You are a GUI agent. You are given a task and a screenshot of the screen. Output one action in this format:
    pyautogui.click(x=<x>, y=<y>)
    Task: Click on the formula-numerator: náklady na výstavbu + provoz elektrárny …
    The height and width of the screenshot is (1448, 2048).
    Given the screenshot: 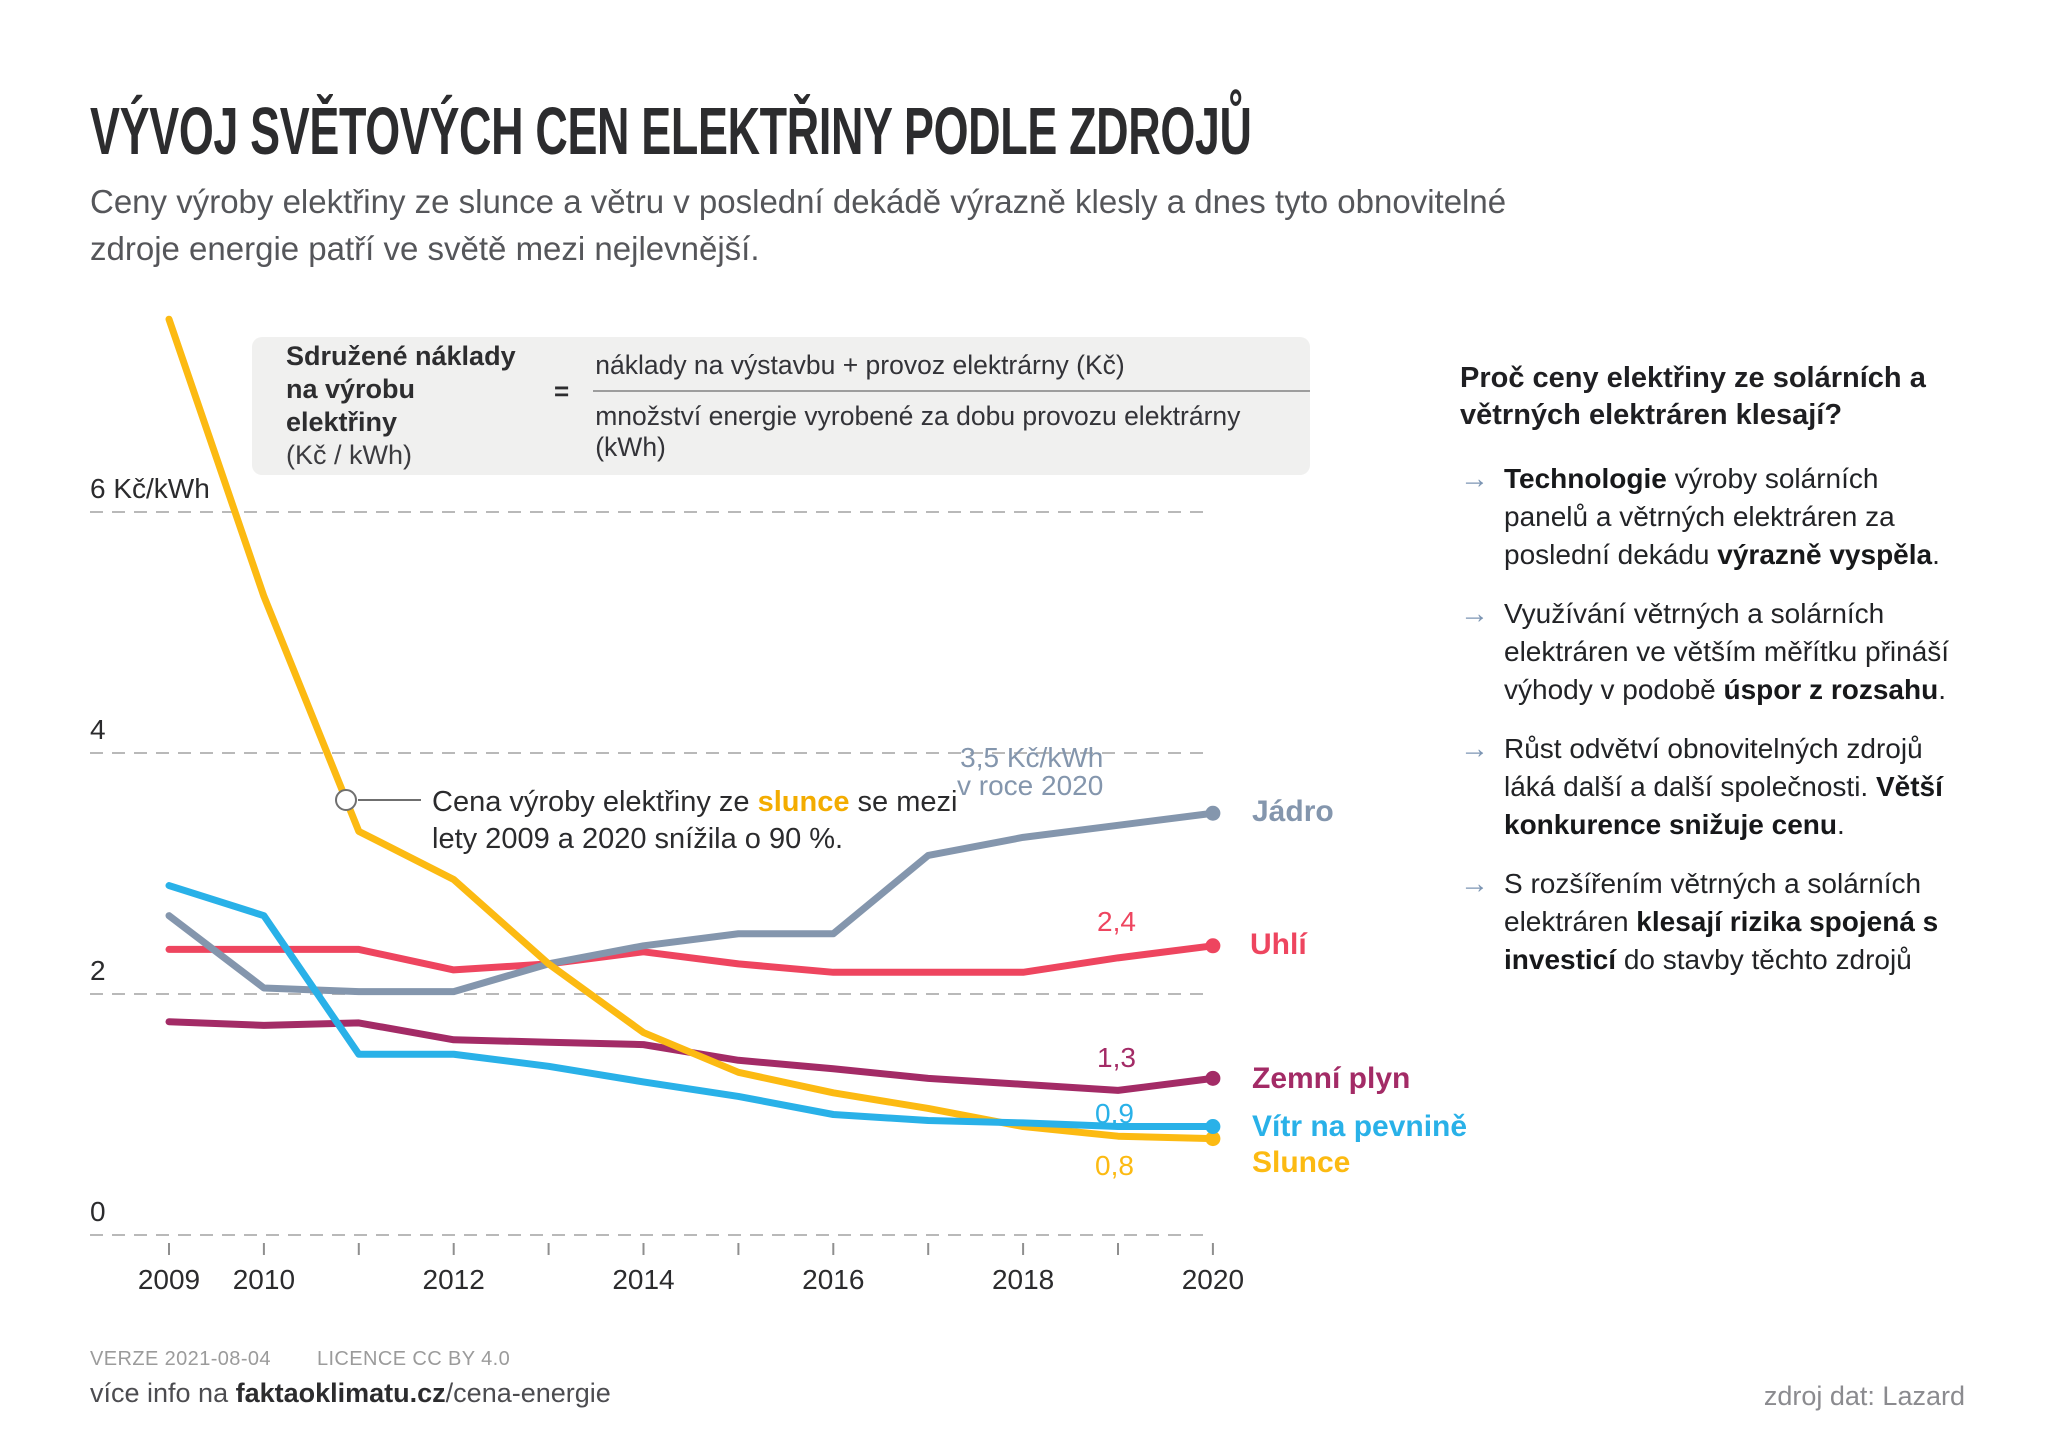 What is the action you would take?
    pyautogui.click(x=860, y=364)
    